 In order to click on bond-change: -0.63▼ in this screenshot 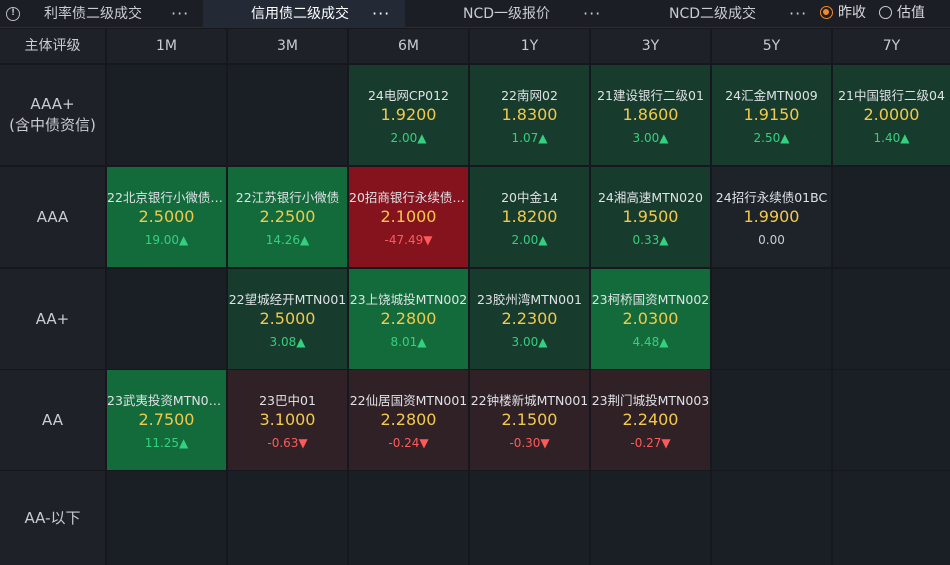, I will do `click(287, 443)`.